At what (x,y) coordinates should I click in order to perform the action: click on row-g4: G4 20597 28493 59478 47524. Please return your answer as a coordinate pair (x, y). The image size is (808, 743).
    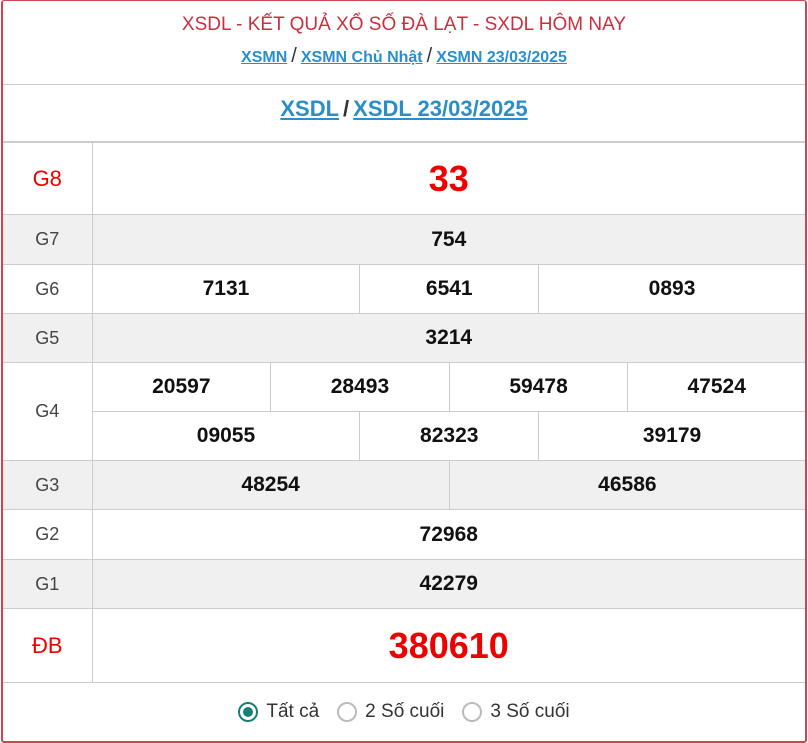
    Looking at the image, I should click on (404, 411).